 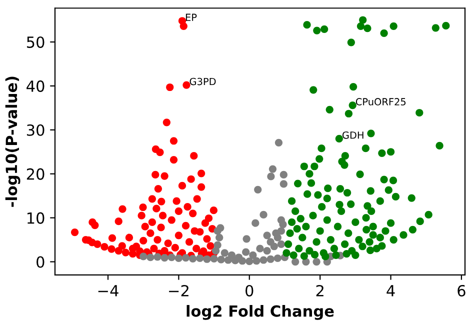 I want to click on x-axis-title: log2 Fold Change, so click(x=260, y=312).